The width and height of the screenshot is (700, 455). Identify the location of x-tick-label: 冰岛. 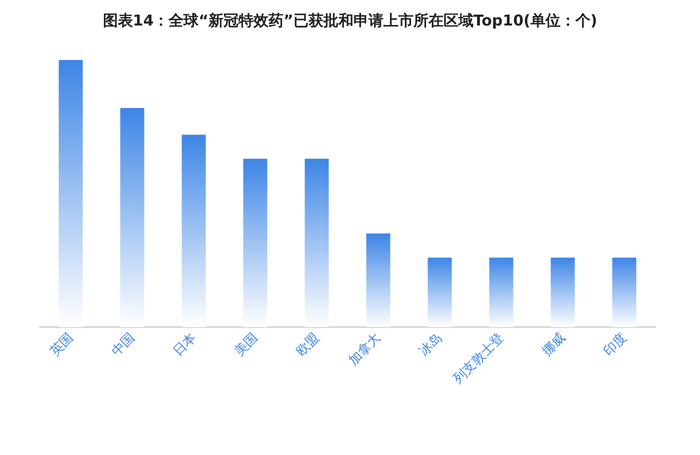
(431, 344).